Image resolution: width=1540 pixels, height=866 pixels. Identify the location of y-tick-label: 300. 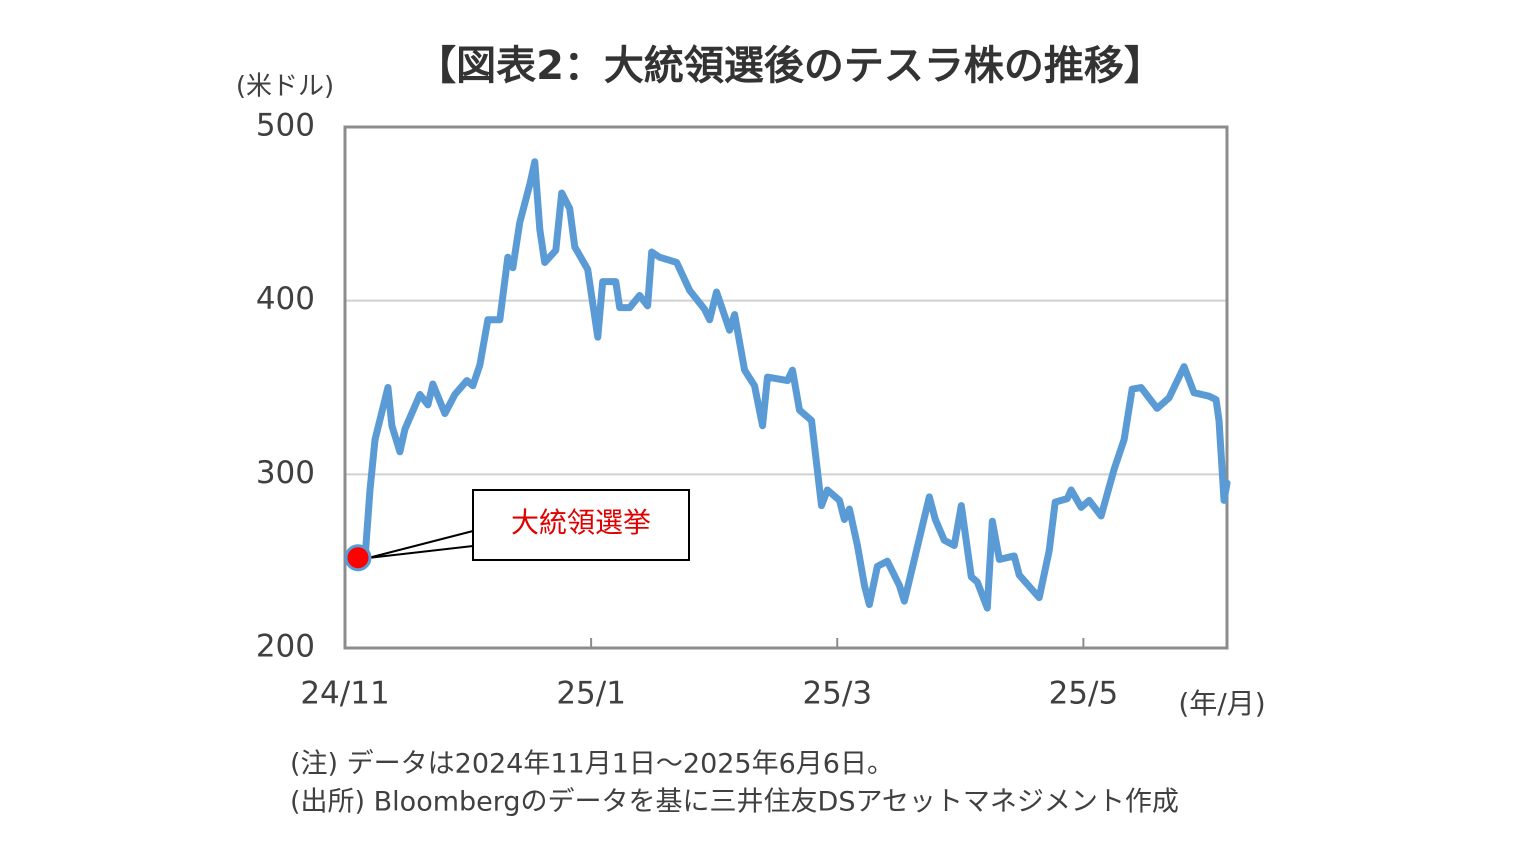
(285, 473).